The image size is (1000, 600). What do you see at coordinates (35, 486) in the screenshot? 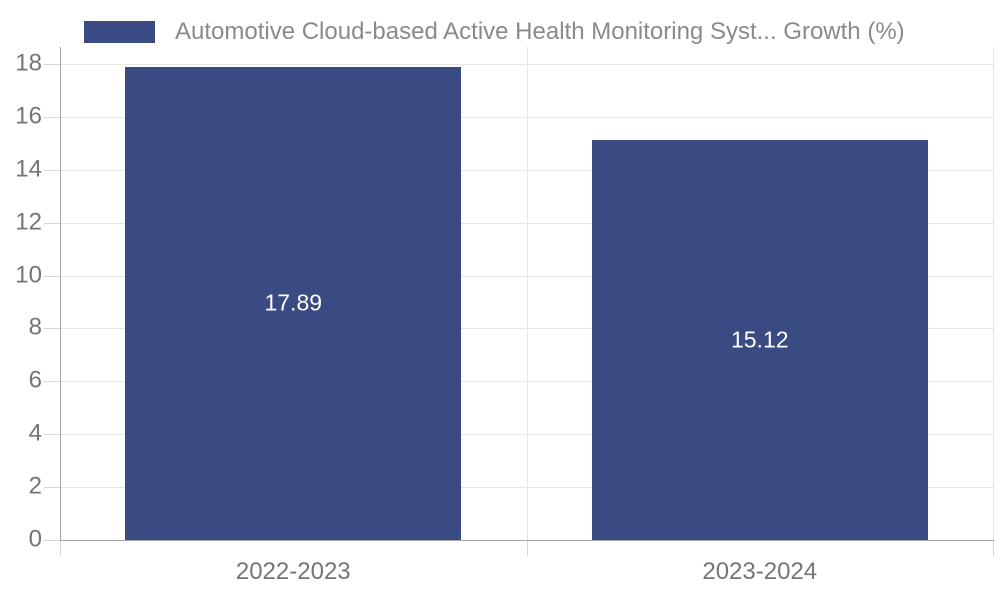
I see `y-axis-tick-label: 2` at bounding box center [35, 486].